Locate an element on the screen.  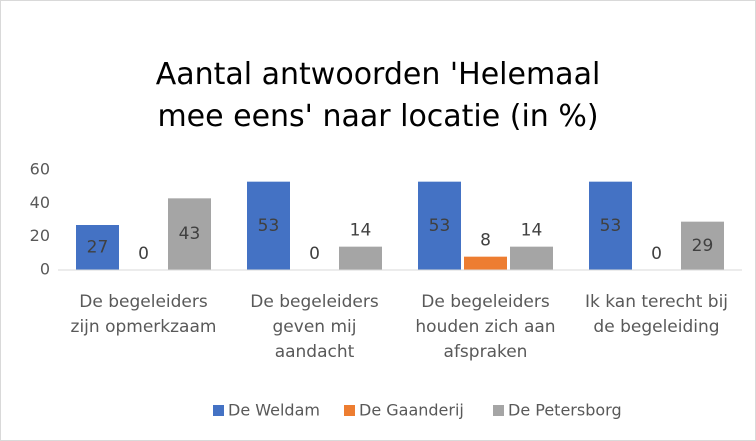
x-tick-label: De begeleiders geven mij aandacht is located at coordinates (314, 327).